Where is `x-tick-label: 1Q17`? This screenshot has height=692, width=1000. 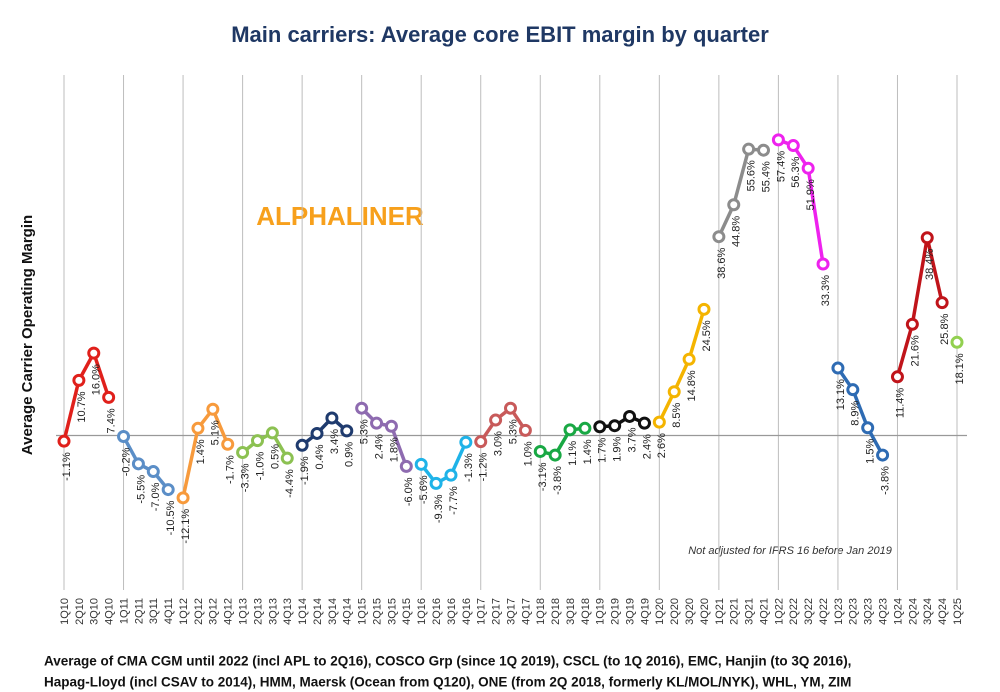 x-tick-label: 1Q17 is located at coordinates (482, 611).